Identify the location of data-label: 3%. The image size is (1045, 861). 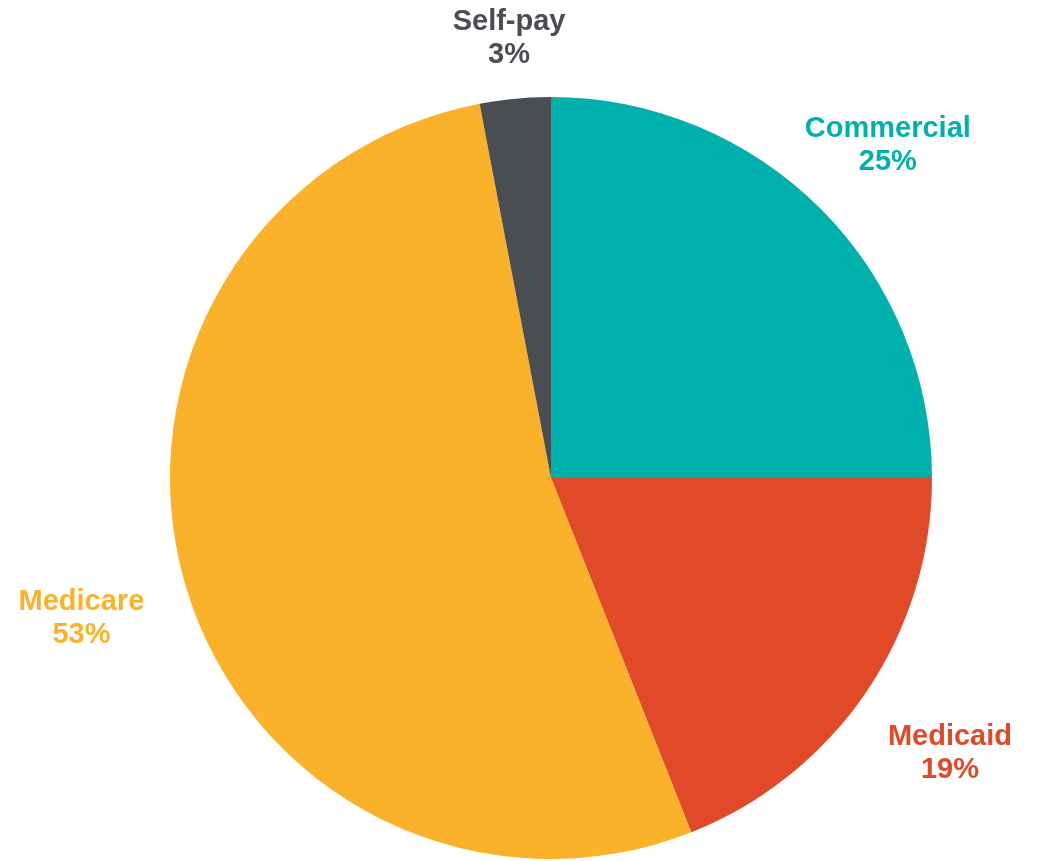
(509, 53).